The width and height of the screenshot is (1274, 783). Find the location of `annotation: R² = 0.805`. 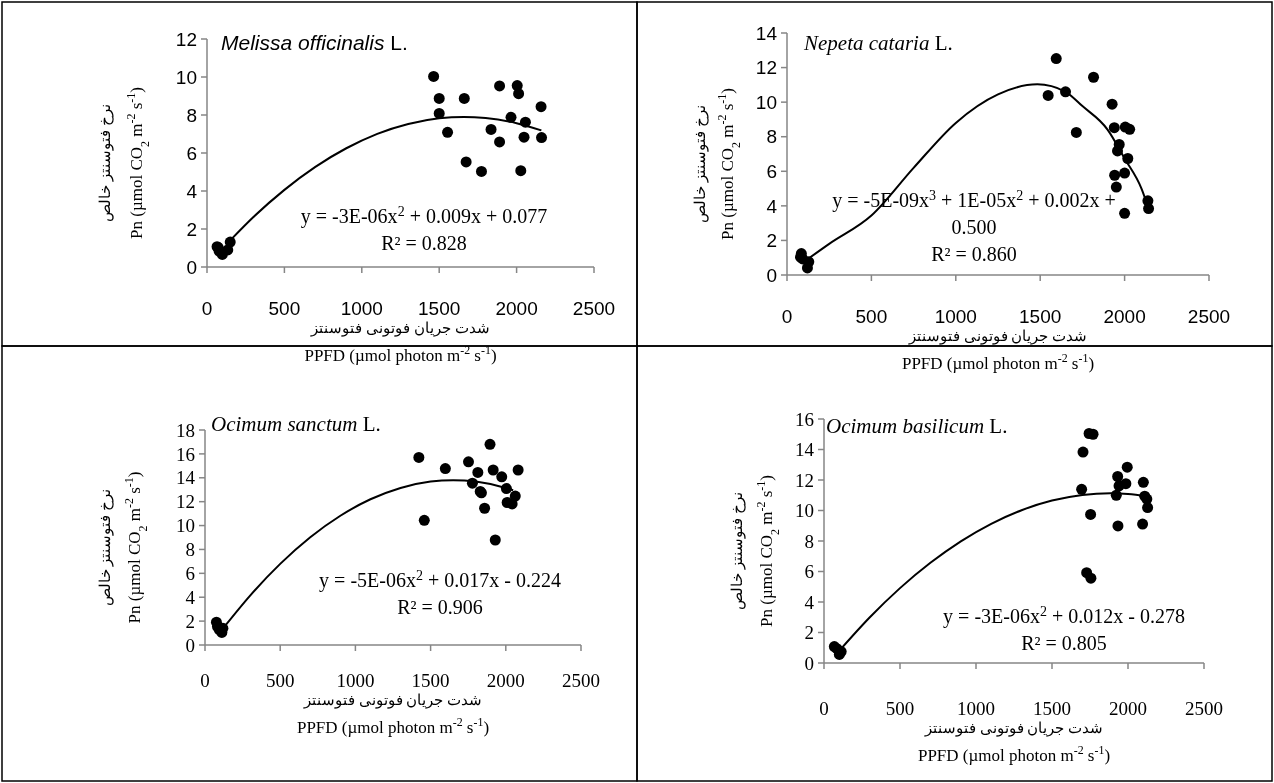

annotation: R² = 0.805 is located at coordinates (1064, 643).